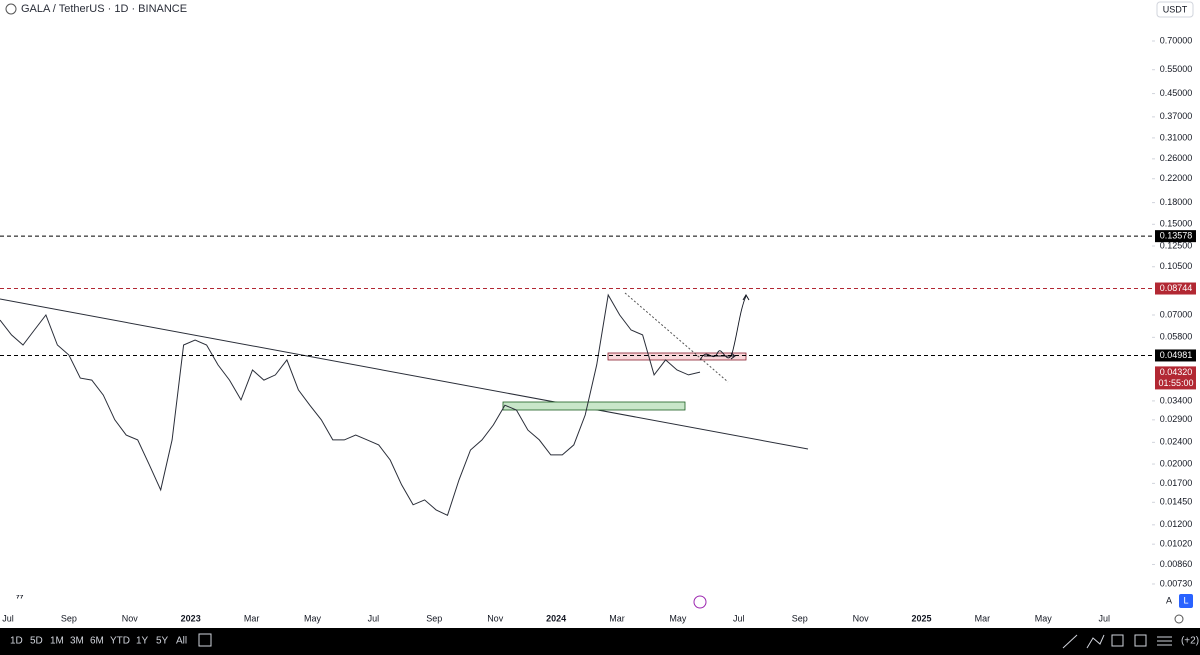  I want to click on settings-icon, so click(1179, 619).